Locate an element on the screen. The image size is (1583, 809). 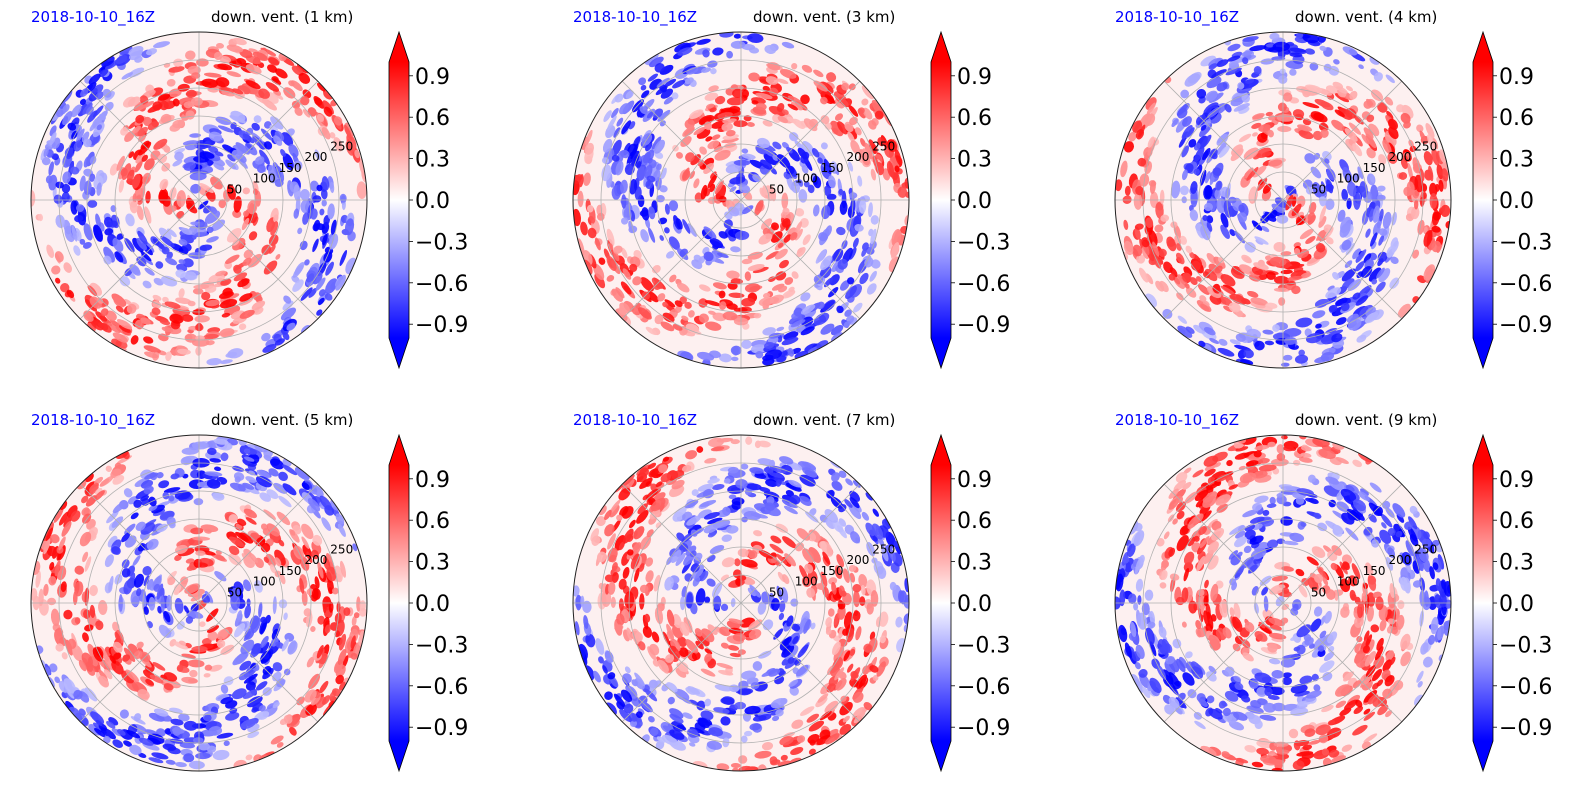
panel-5-rtick-250: 250 is located at coordinates (883, 549).